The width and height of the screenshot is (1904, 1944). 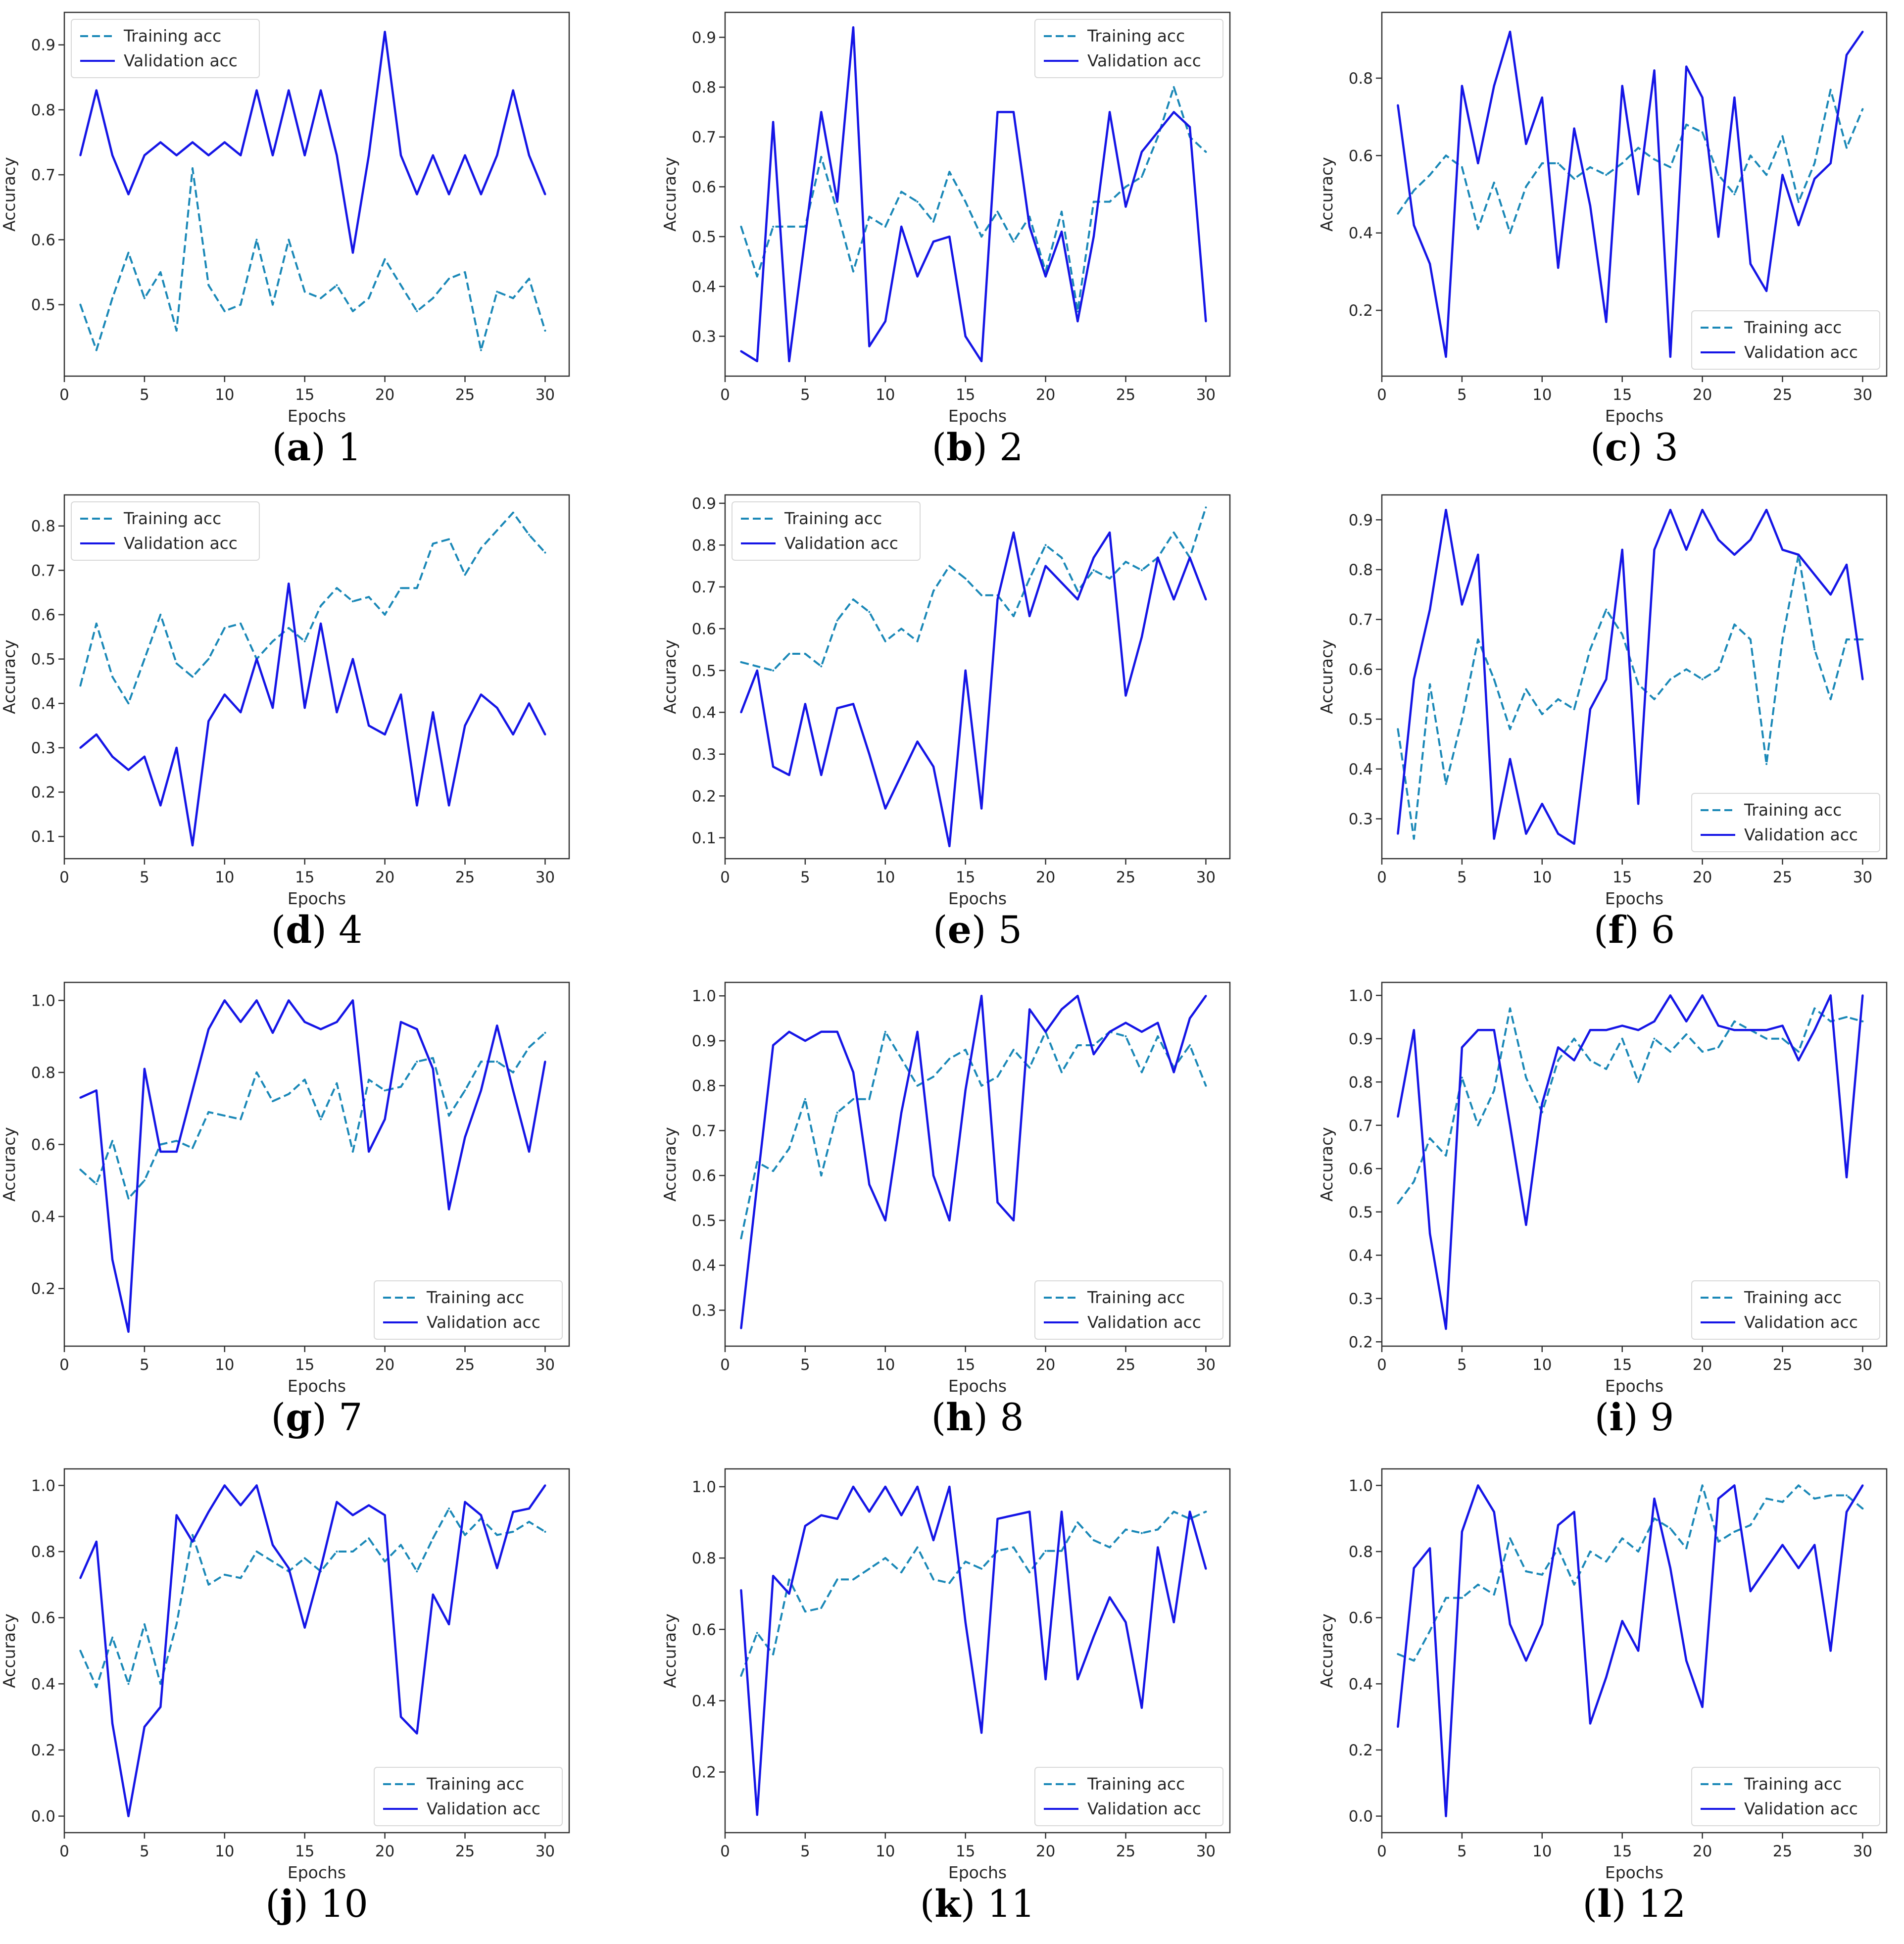 What do you see at coordinates (1801, 352) in the screenshot?
I see `legend-label-validation: Validation acc` at bounding box center [1801, 352].